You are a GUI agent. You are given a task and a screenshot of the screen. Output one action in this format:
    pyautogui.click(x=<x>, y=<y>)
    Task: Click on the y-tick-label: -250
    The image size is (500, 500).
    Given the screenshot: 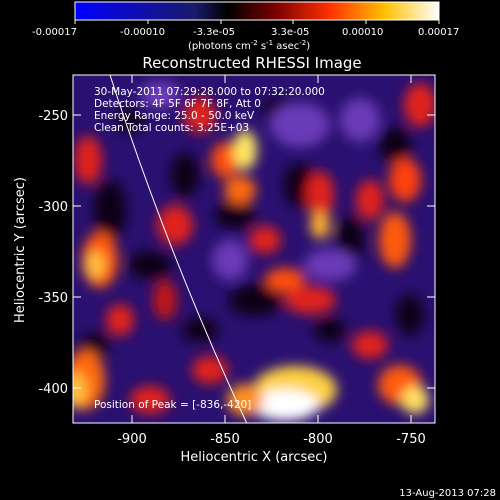 What is the action you would take?
    pyautogui.click(x=53, y=116)
    